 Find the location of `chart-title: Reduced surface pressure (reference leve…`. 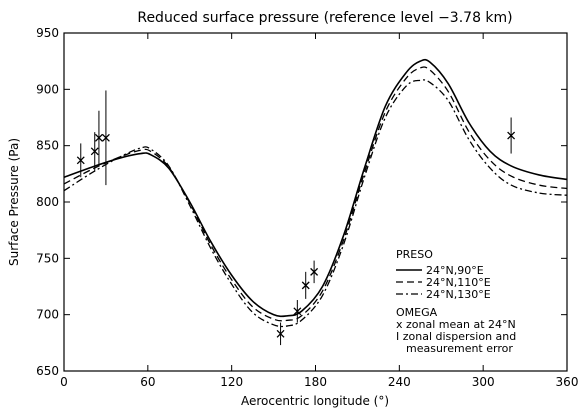

chart-title: Reduced surface pressure (reference leve… is located at coordinates (324, 18).